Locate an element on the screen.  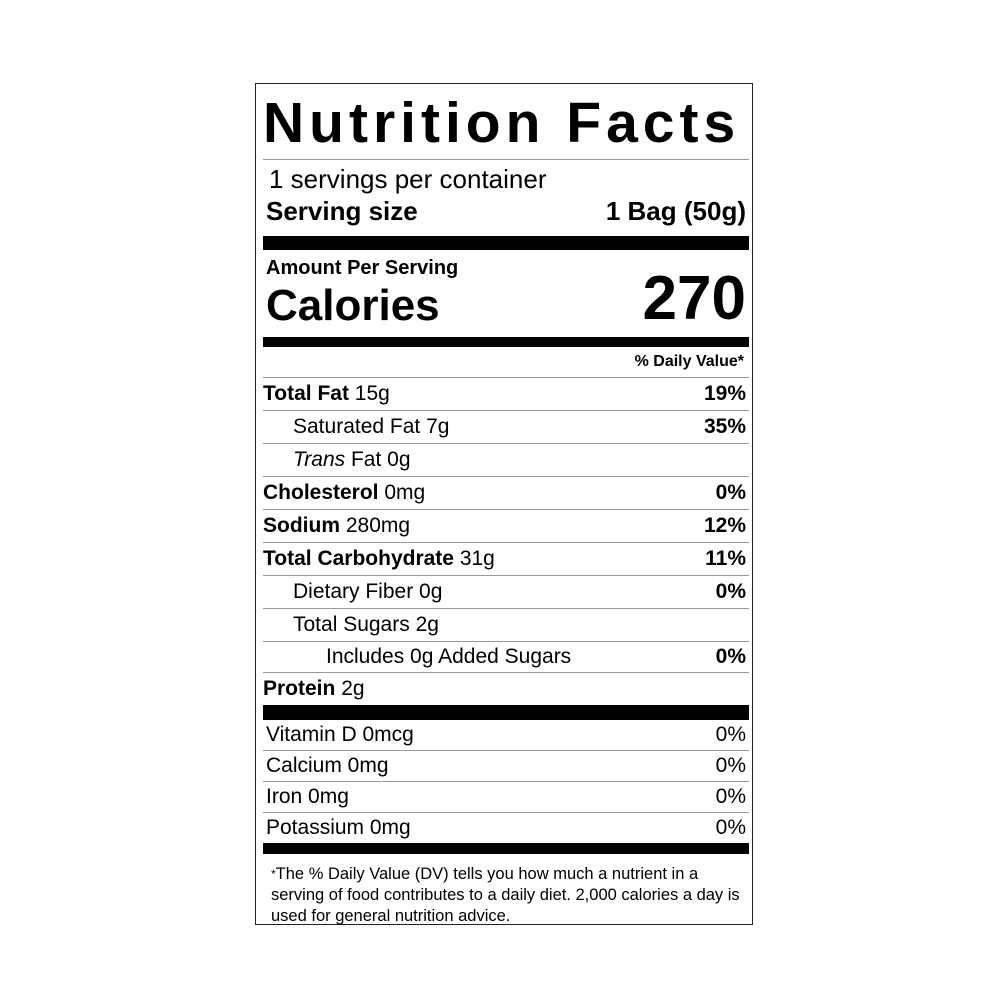
nutrient-row-cholesterol: Cholesterol 0mg 0% is located at coordinates (506, 492).